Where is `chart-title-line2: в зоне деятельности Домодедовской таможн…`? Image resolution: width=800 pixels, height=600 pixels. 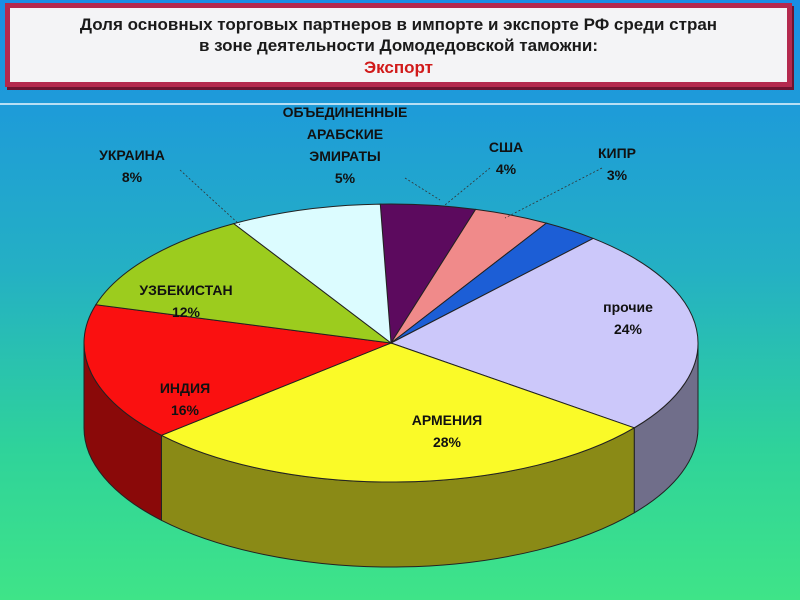
chart-title-line2: в зоне деятельности Домодедовской таможн… is located at coordinates (398, 45).